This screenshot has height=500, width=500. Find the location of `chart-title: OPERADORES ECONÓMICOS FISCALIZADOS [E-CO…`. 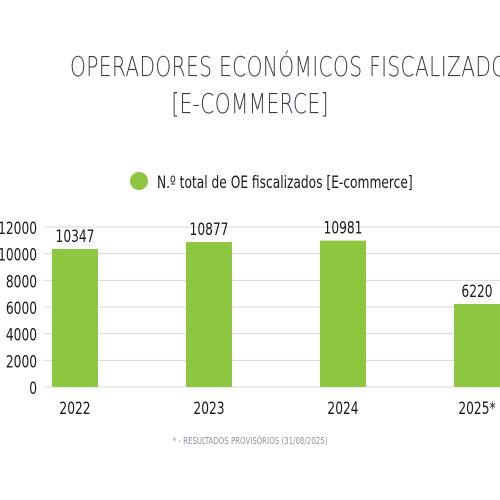

chart-title: OPERADORES ECONÓMICOS FISCALIZADOS [E-CO… is located at coordinates (285, 85).